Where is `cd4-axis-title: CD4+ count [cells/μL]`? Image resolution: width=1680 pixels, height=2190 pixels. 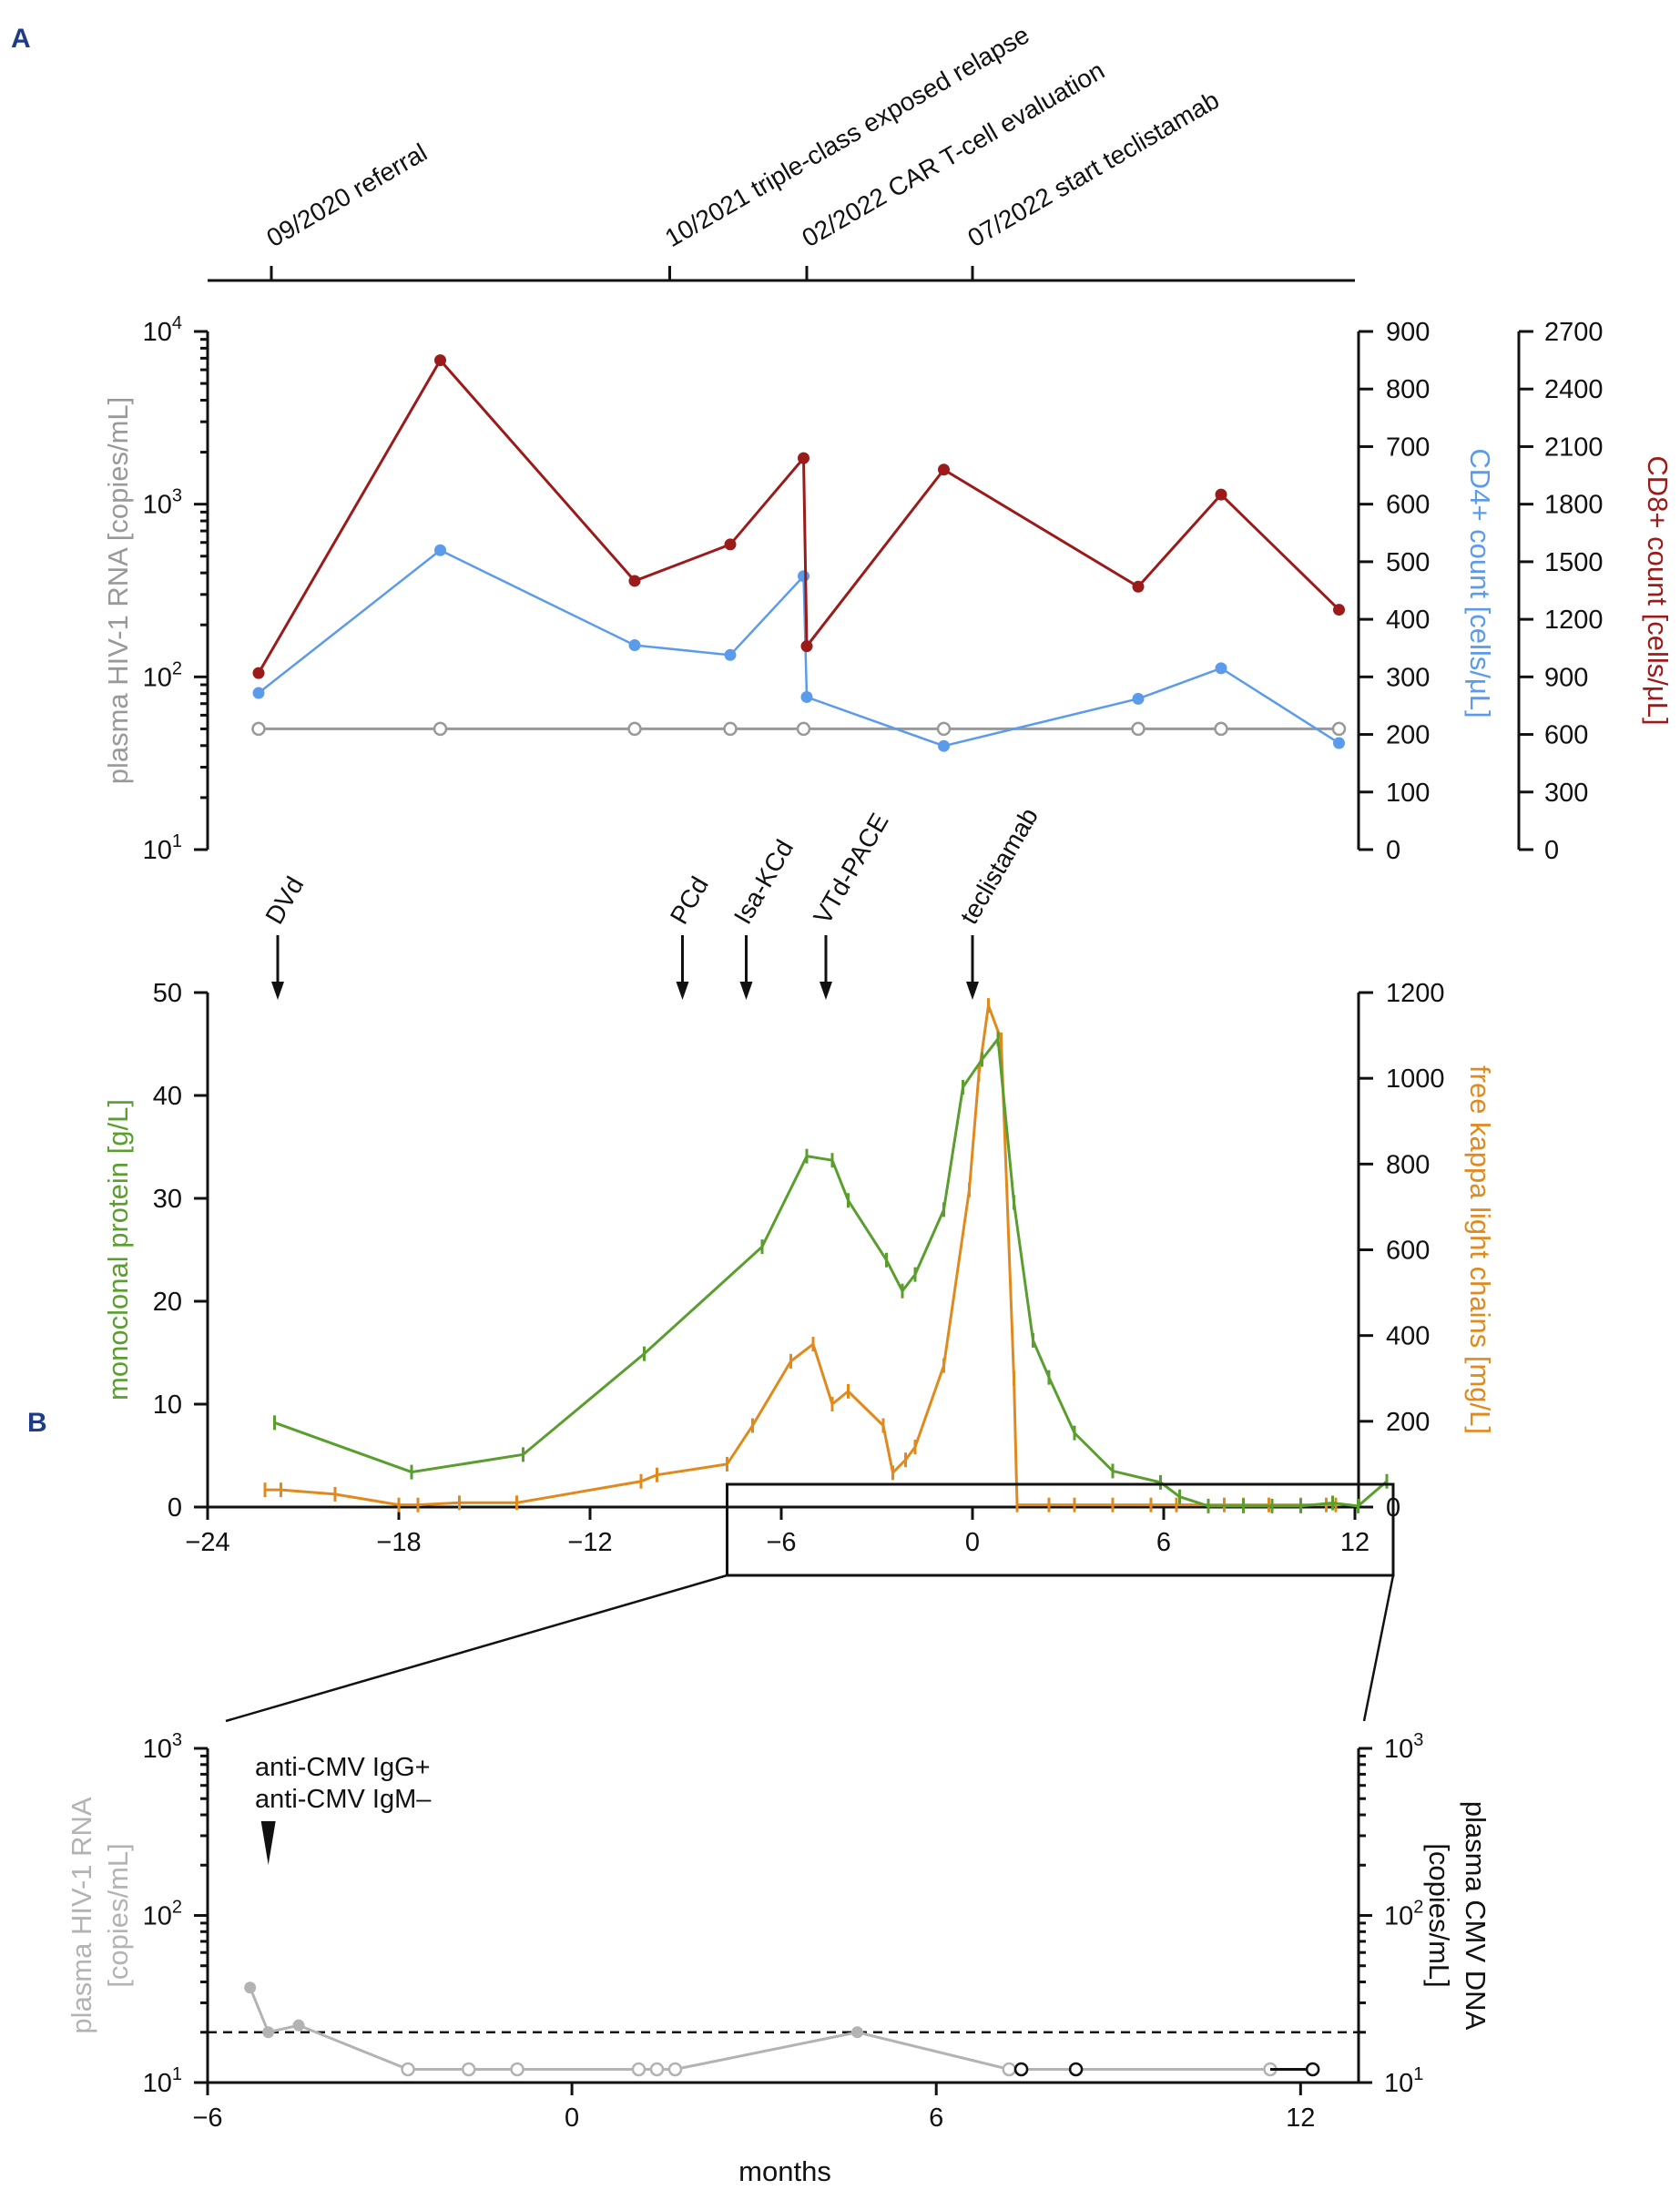 cd4-axis-title: CD4+ count [cells/μL] is located at coordinates (1480, 583).